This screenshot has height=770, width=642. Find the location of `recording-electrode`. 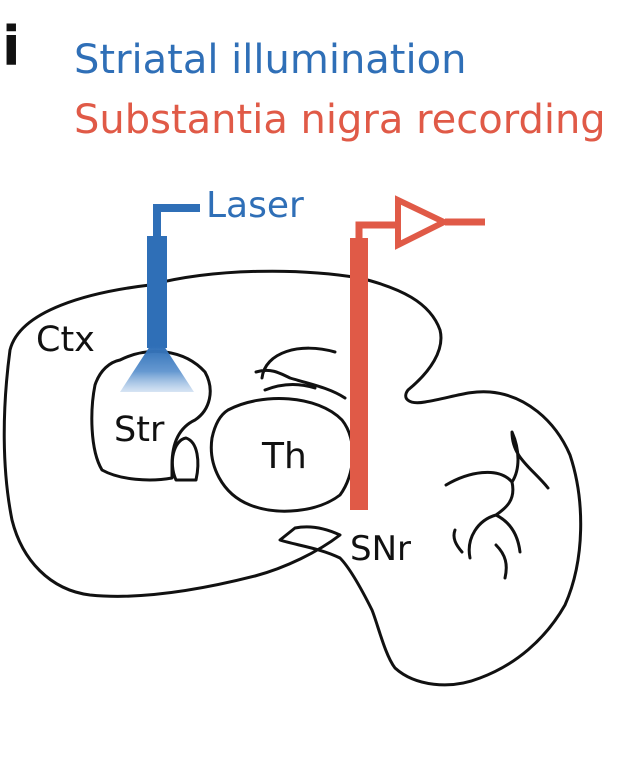

recording-electrode is located at coordinates (359, 374).